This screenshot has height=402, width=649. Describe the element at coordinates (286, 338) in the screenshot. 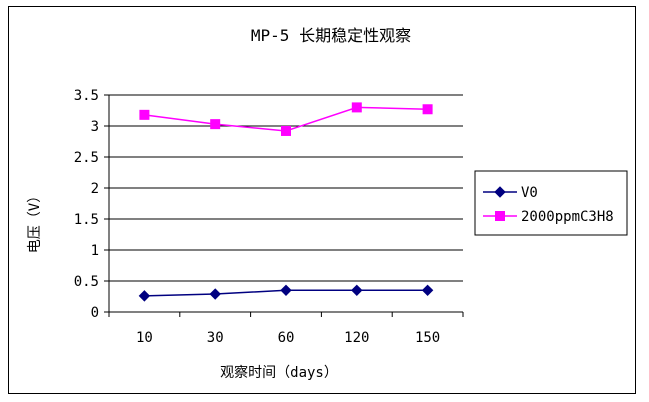

I see `x-tick-label: 60` at that location.